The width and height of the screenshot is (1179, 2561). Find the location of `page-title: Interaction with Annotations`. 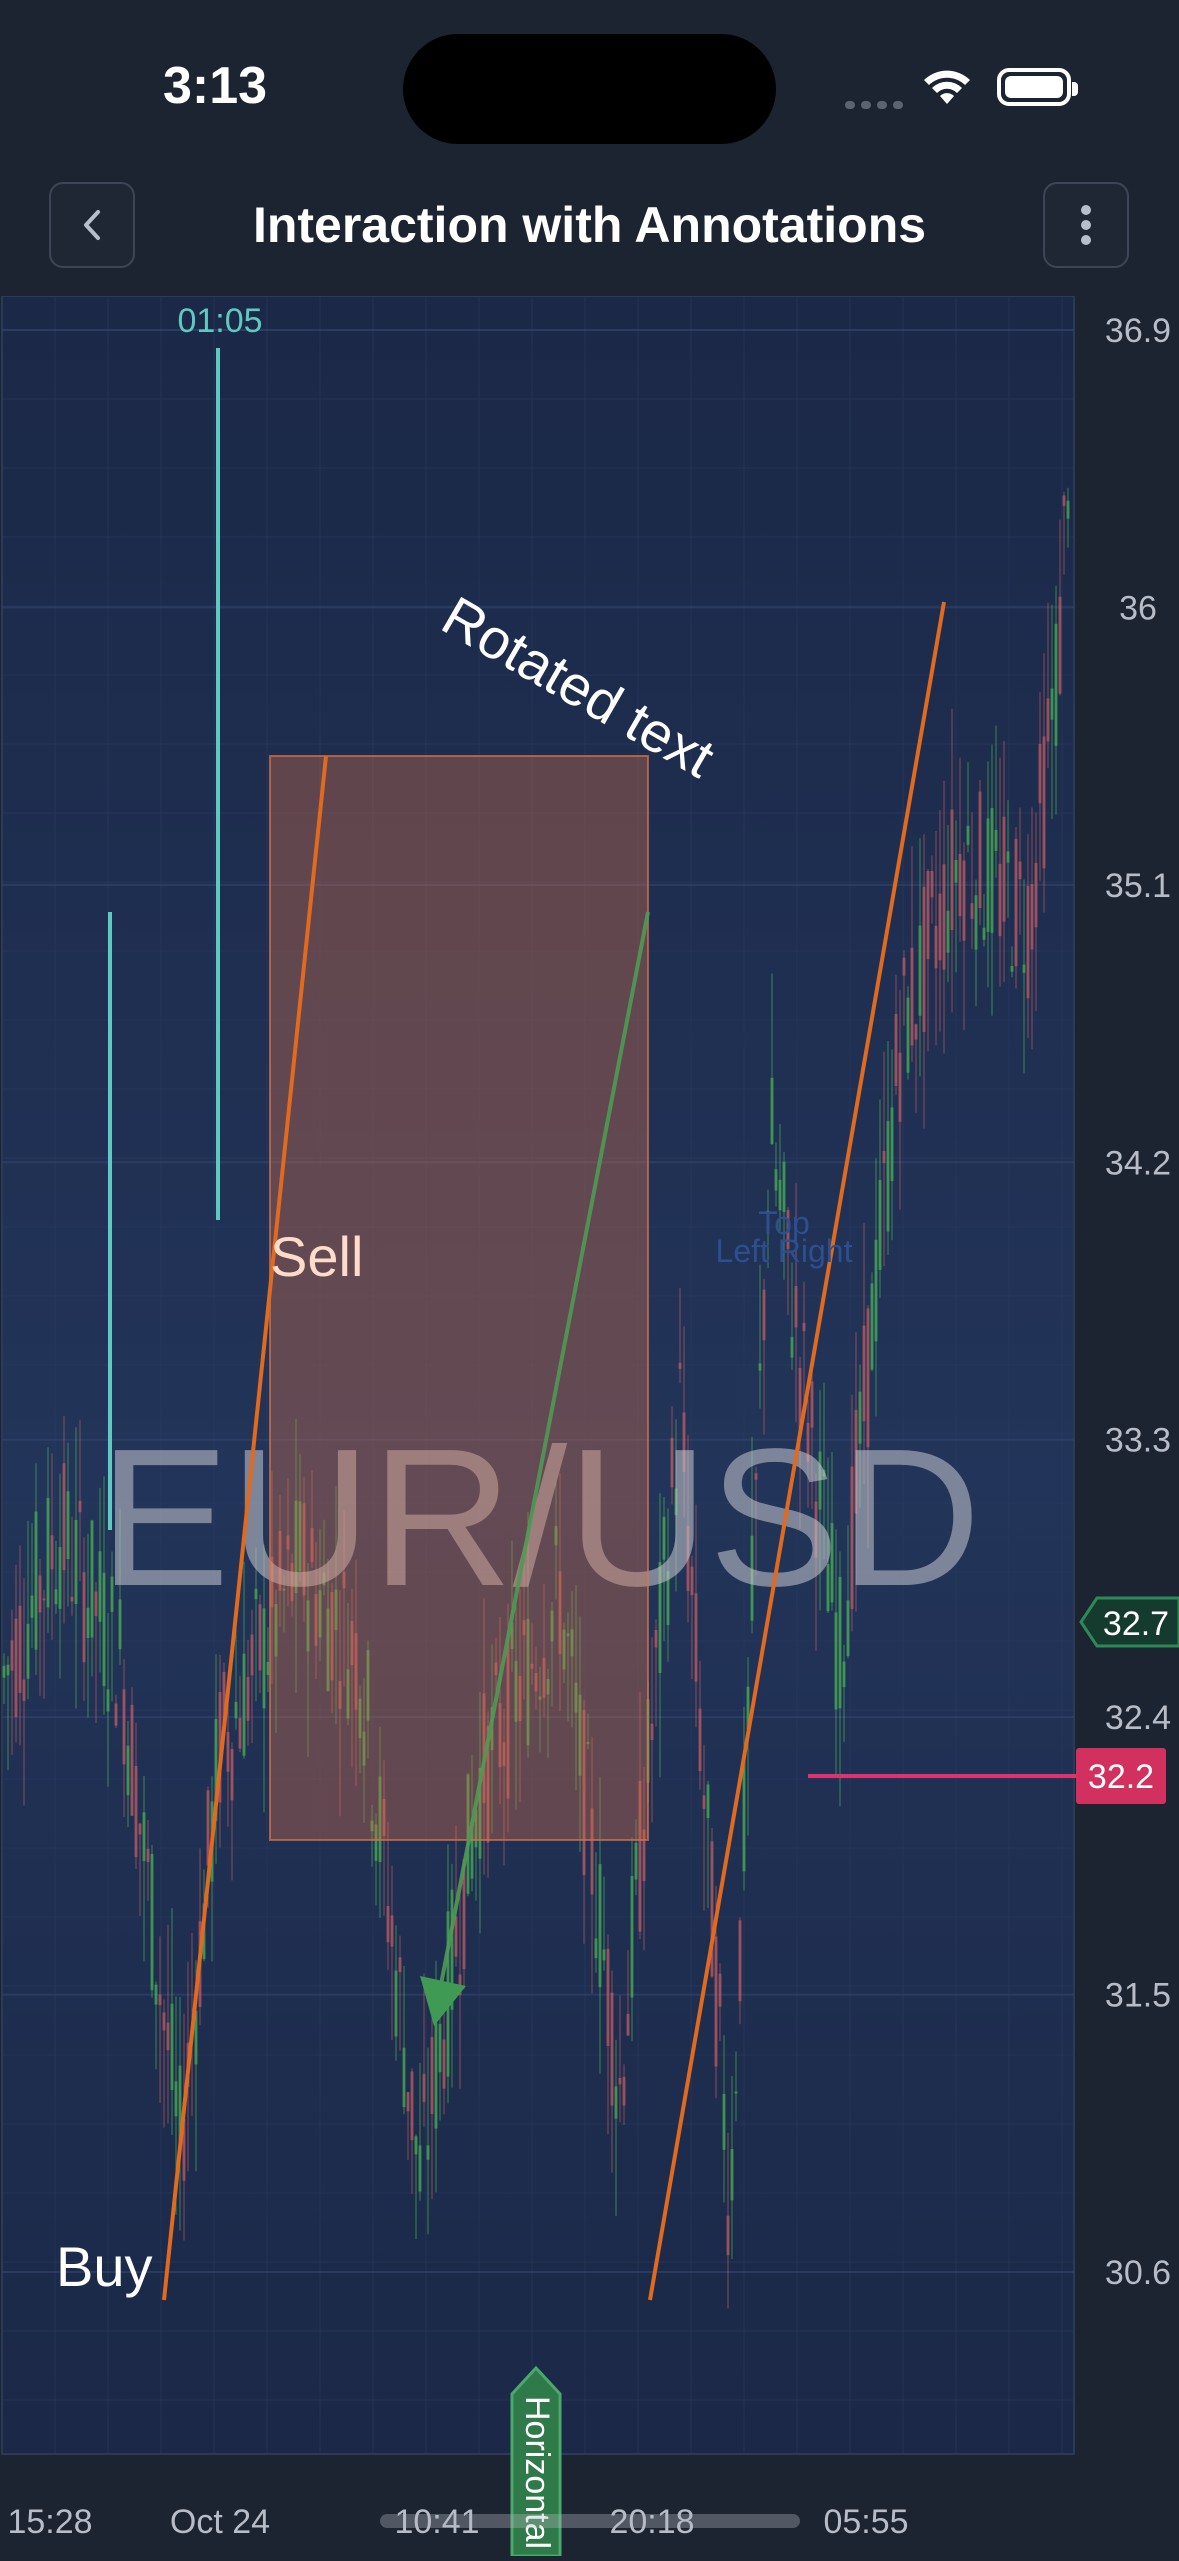

page-title: Interaction with Annotations is located at coordinates (589, 225).